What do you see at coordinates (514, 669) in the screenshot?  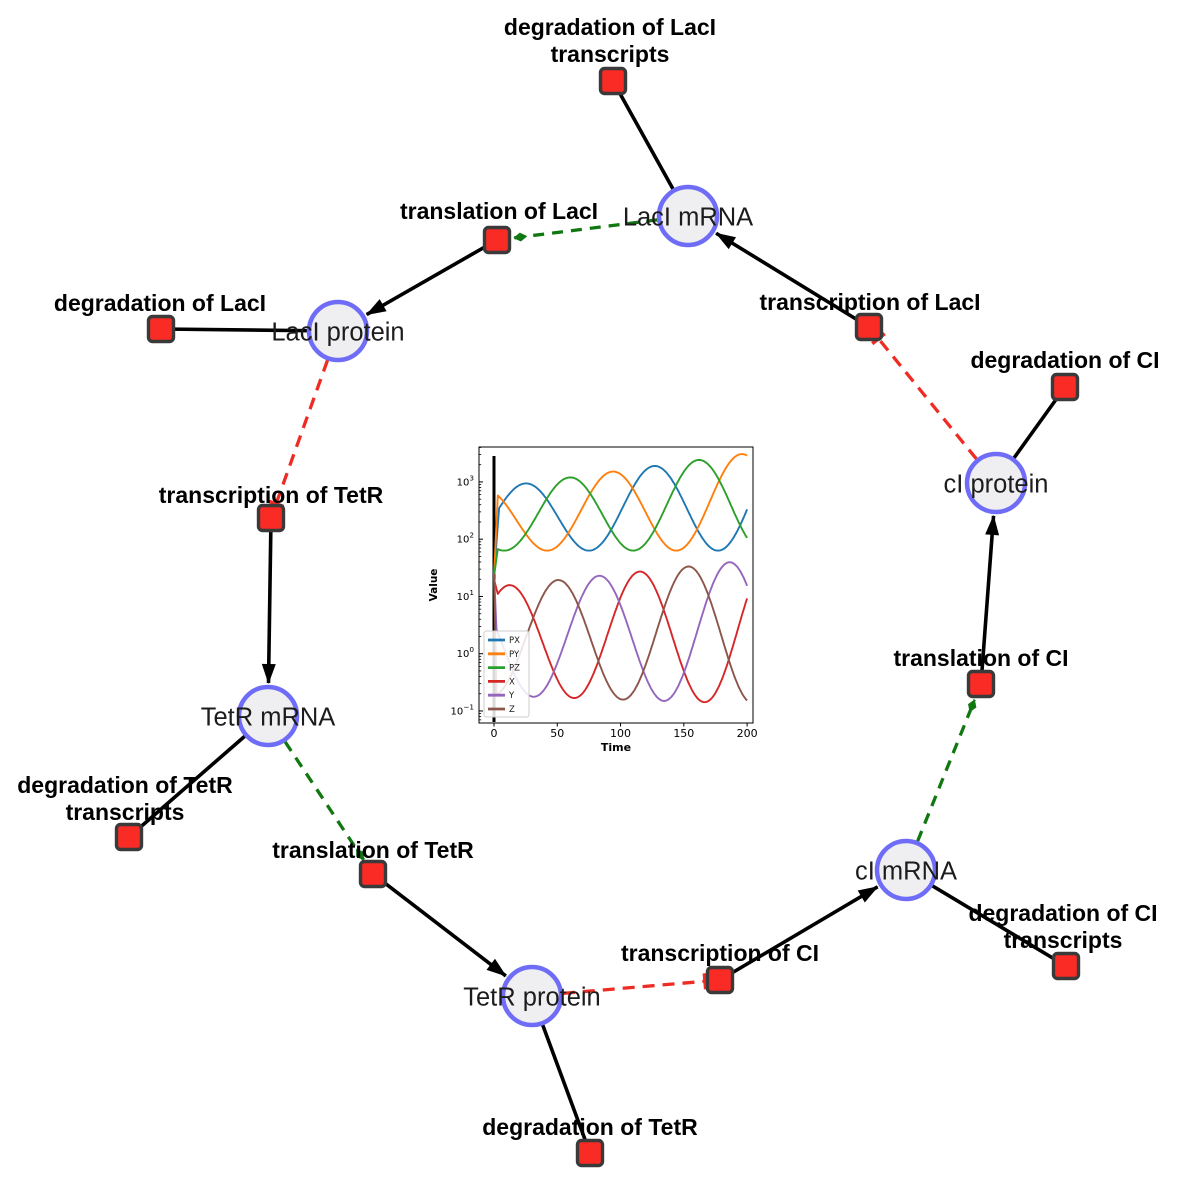 I see `legend-label: PZ` at bounding box center [514, 669].